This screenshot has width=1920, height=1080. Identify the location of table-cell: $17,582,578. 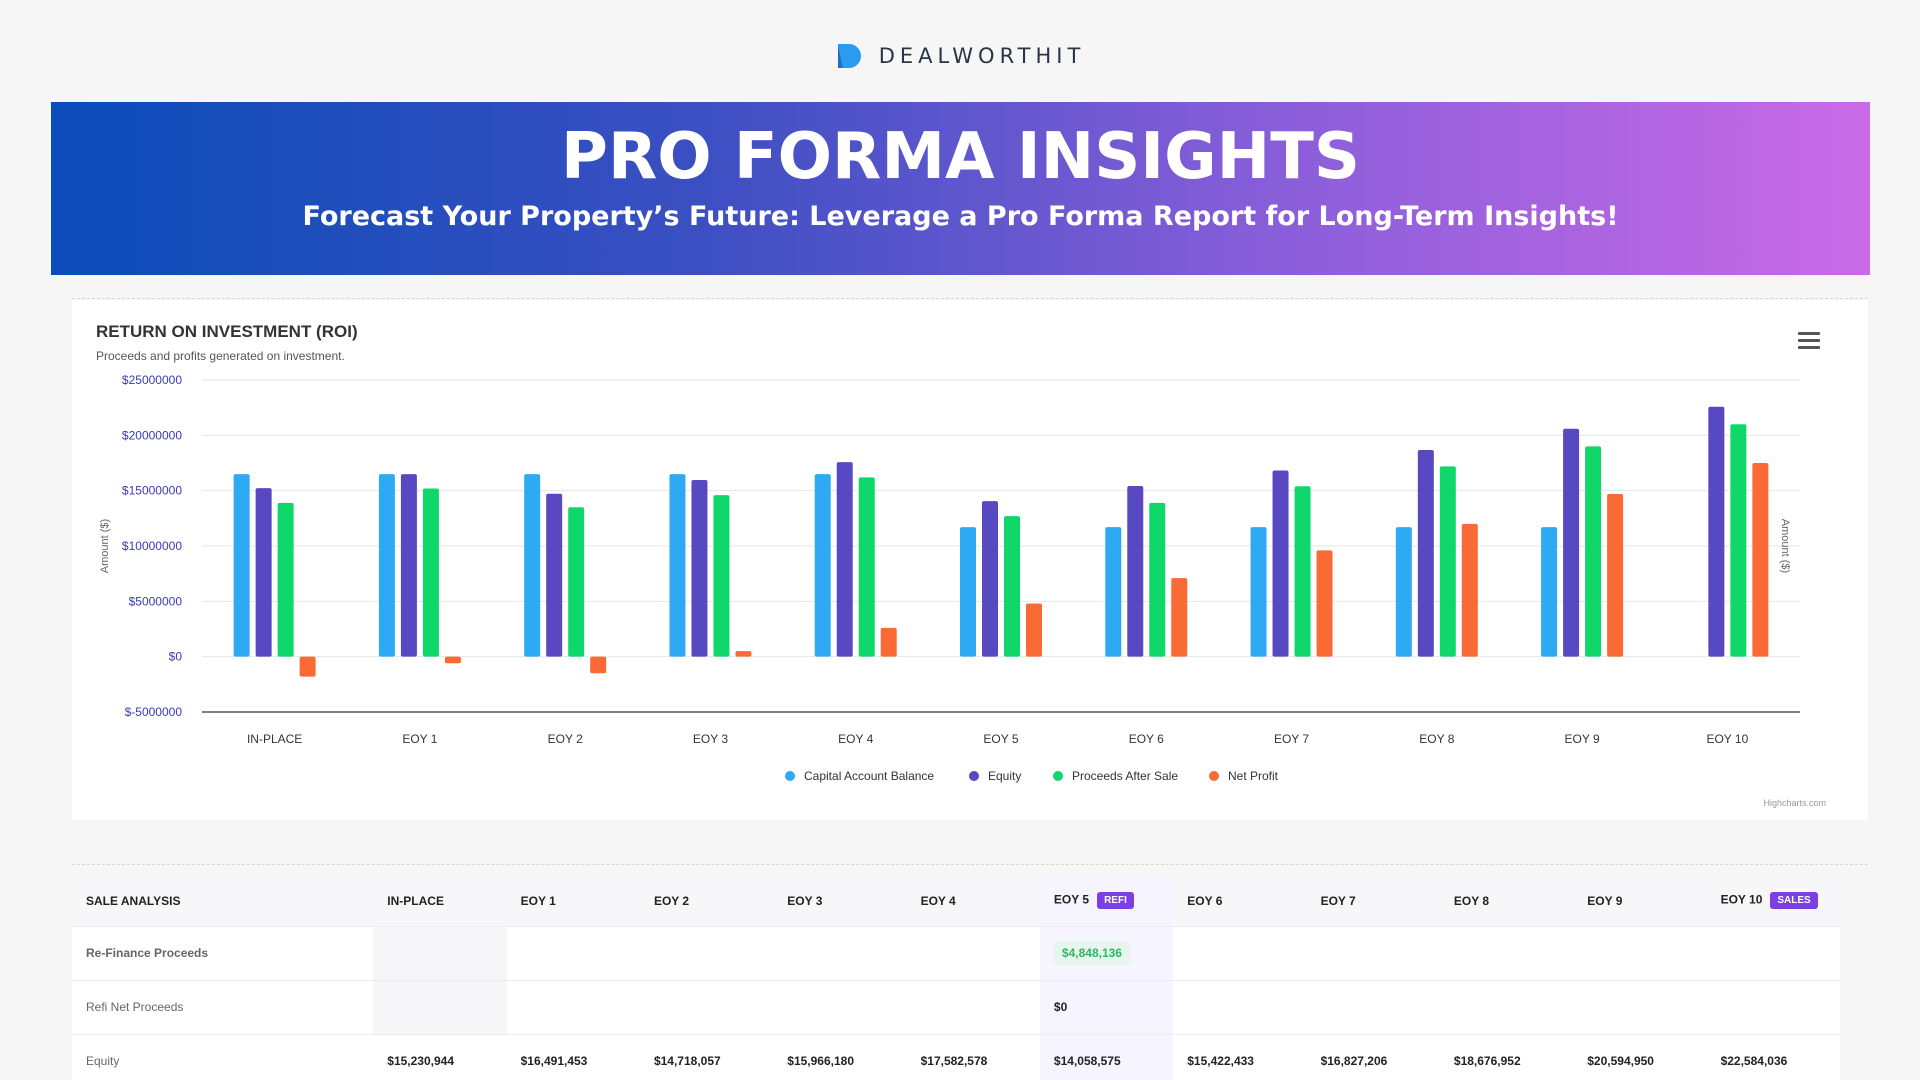
(973, 1056).